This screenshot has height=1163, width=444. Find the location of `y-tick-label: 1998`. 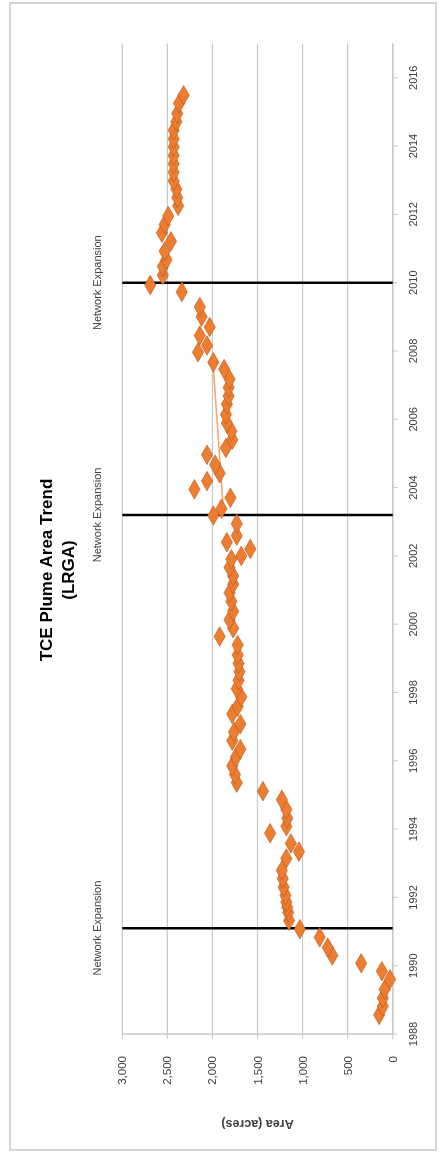

y-tick-label: 1998 is located at coordinates (412, 692).